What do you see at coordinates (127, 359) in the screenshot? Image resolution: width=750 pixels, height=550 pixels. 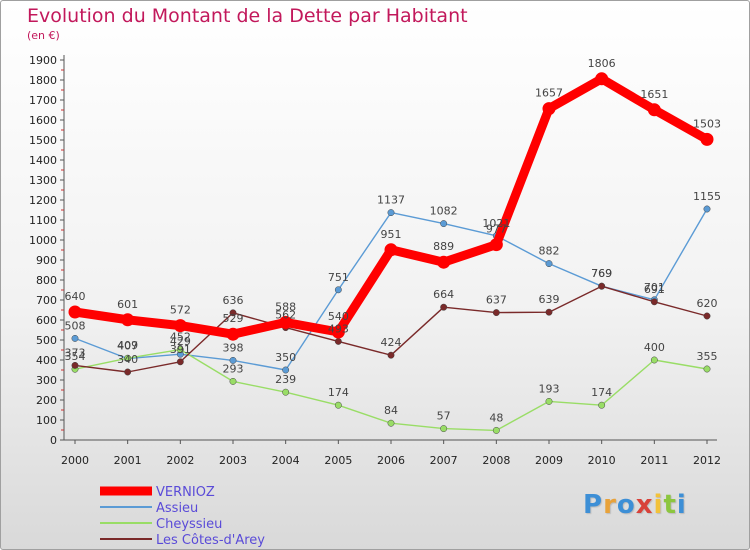 I see `data-label: 340` at bounding box center [127, 359].